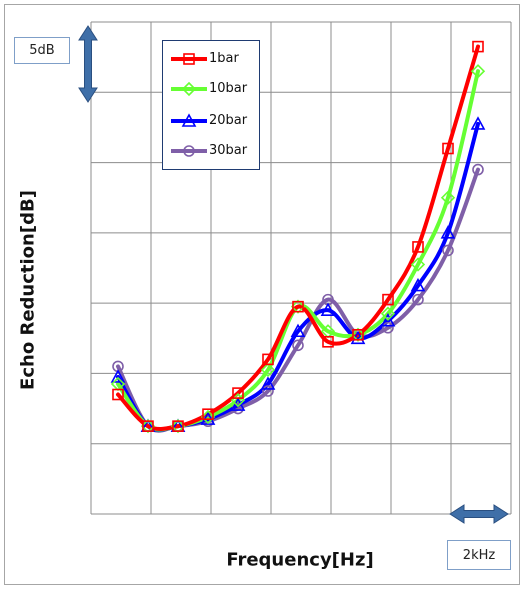 This screenshot has width=526, height=591. What do you see at coordinates (479, 514) in the screenshot?
I see `x-scale-arrow` at bounding box center [479, 514].